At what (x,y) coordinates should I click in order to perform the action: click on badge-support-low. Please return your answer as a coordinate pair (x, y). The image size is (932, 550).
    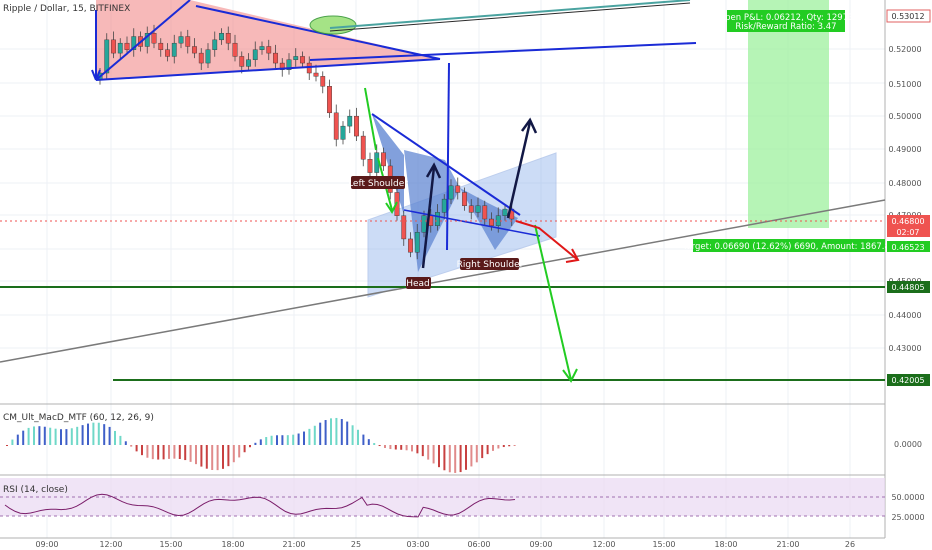
    Looking at the image, I should click on (908, 380).